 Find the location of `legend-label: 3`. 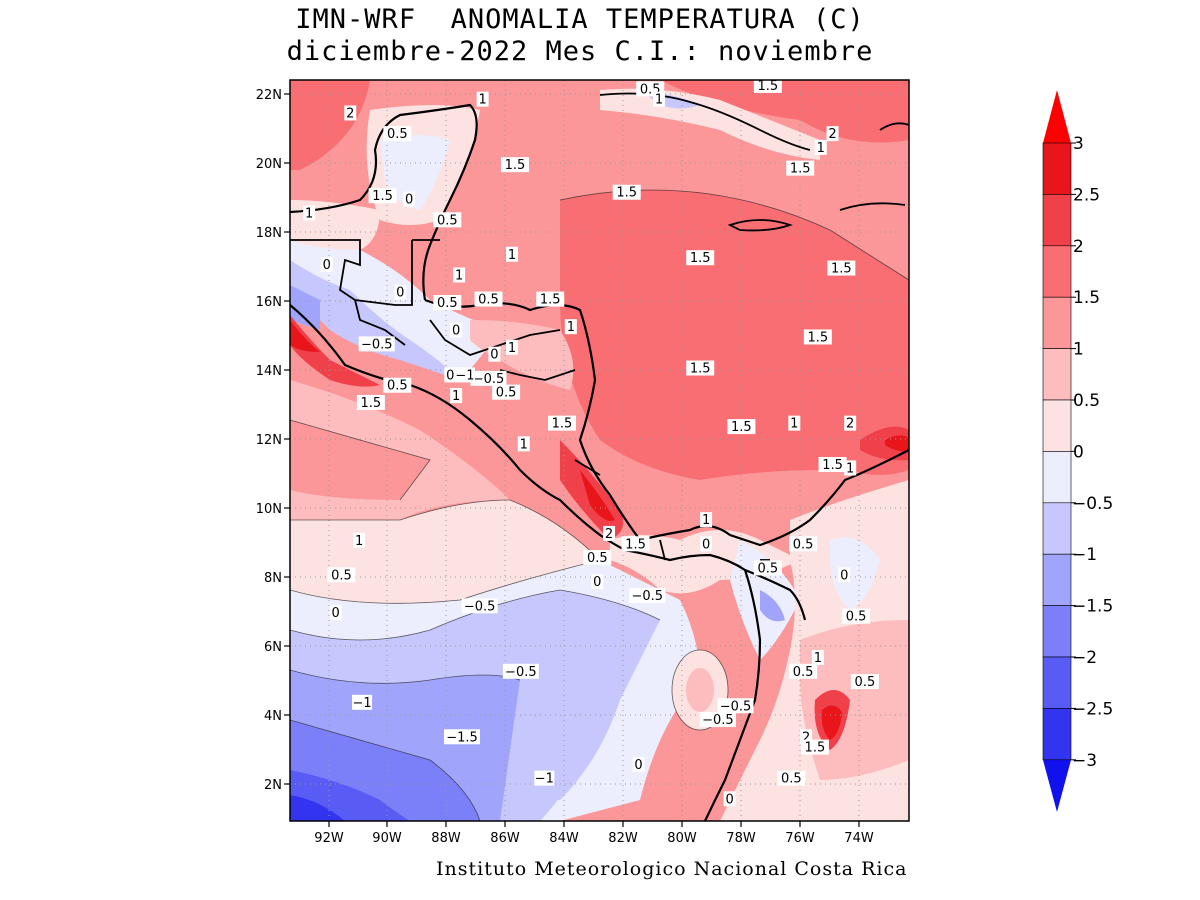

legend-label: 3 is located at coordinates (1078, 144).